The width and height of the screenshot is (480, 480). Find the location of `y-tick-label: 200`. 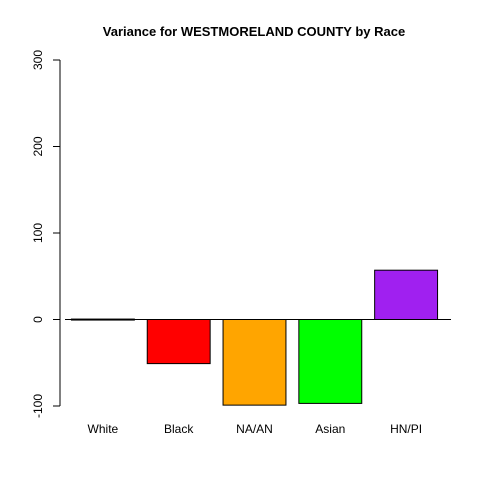

y-tick-label: 200 is located at coordinates (38, 146).